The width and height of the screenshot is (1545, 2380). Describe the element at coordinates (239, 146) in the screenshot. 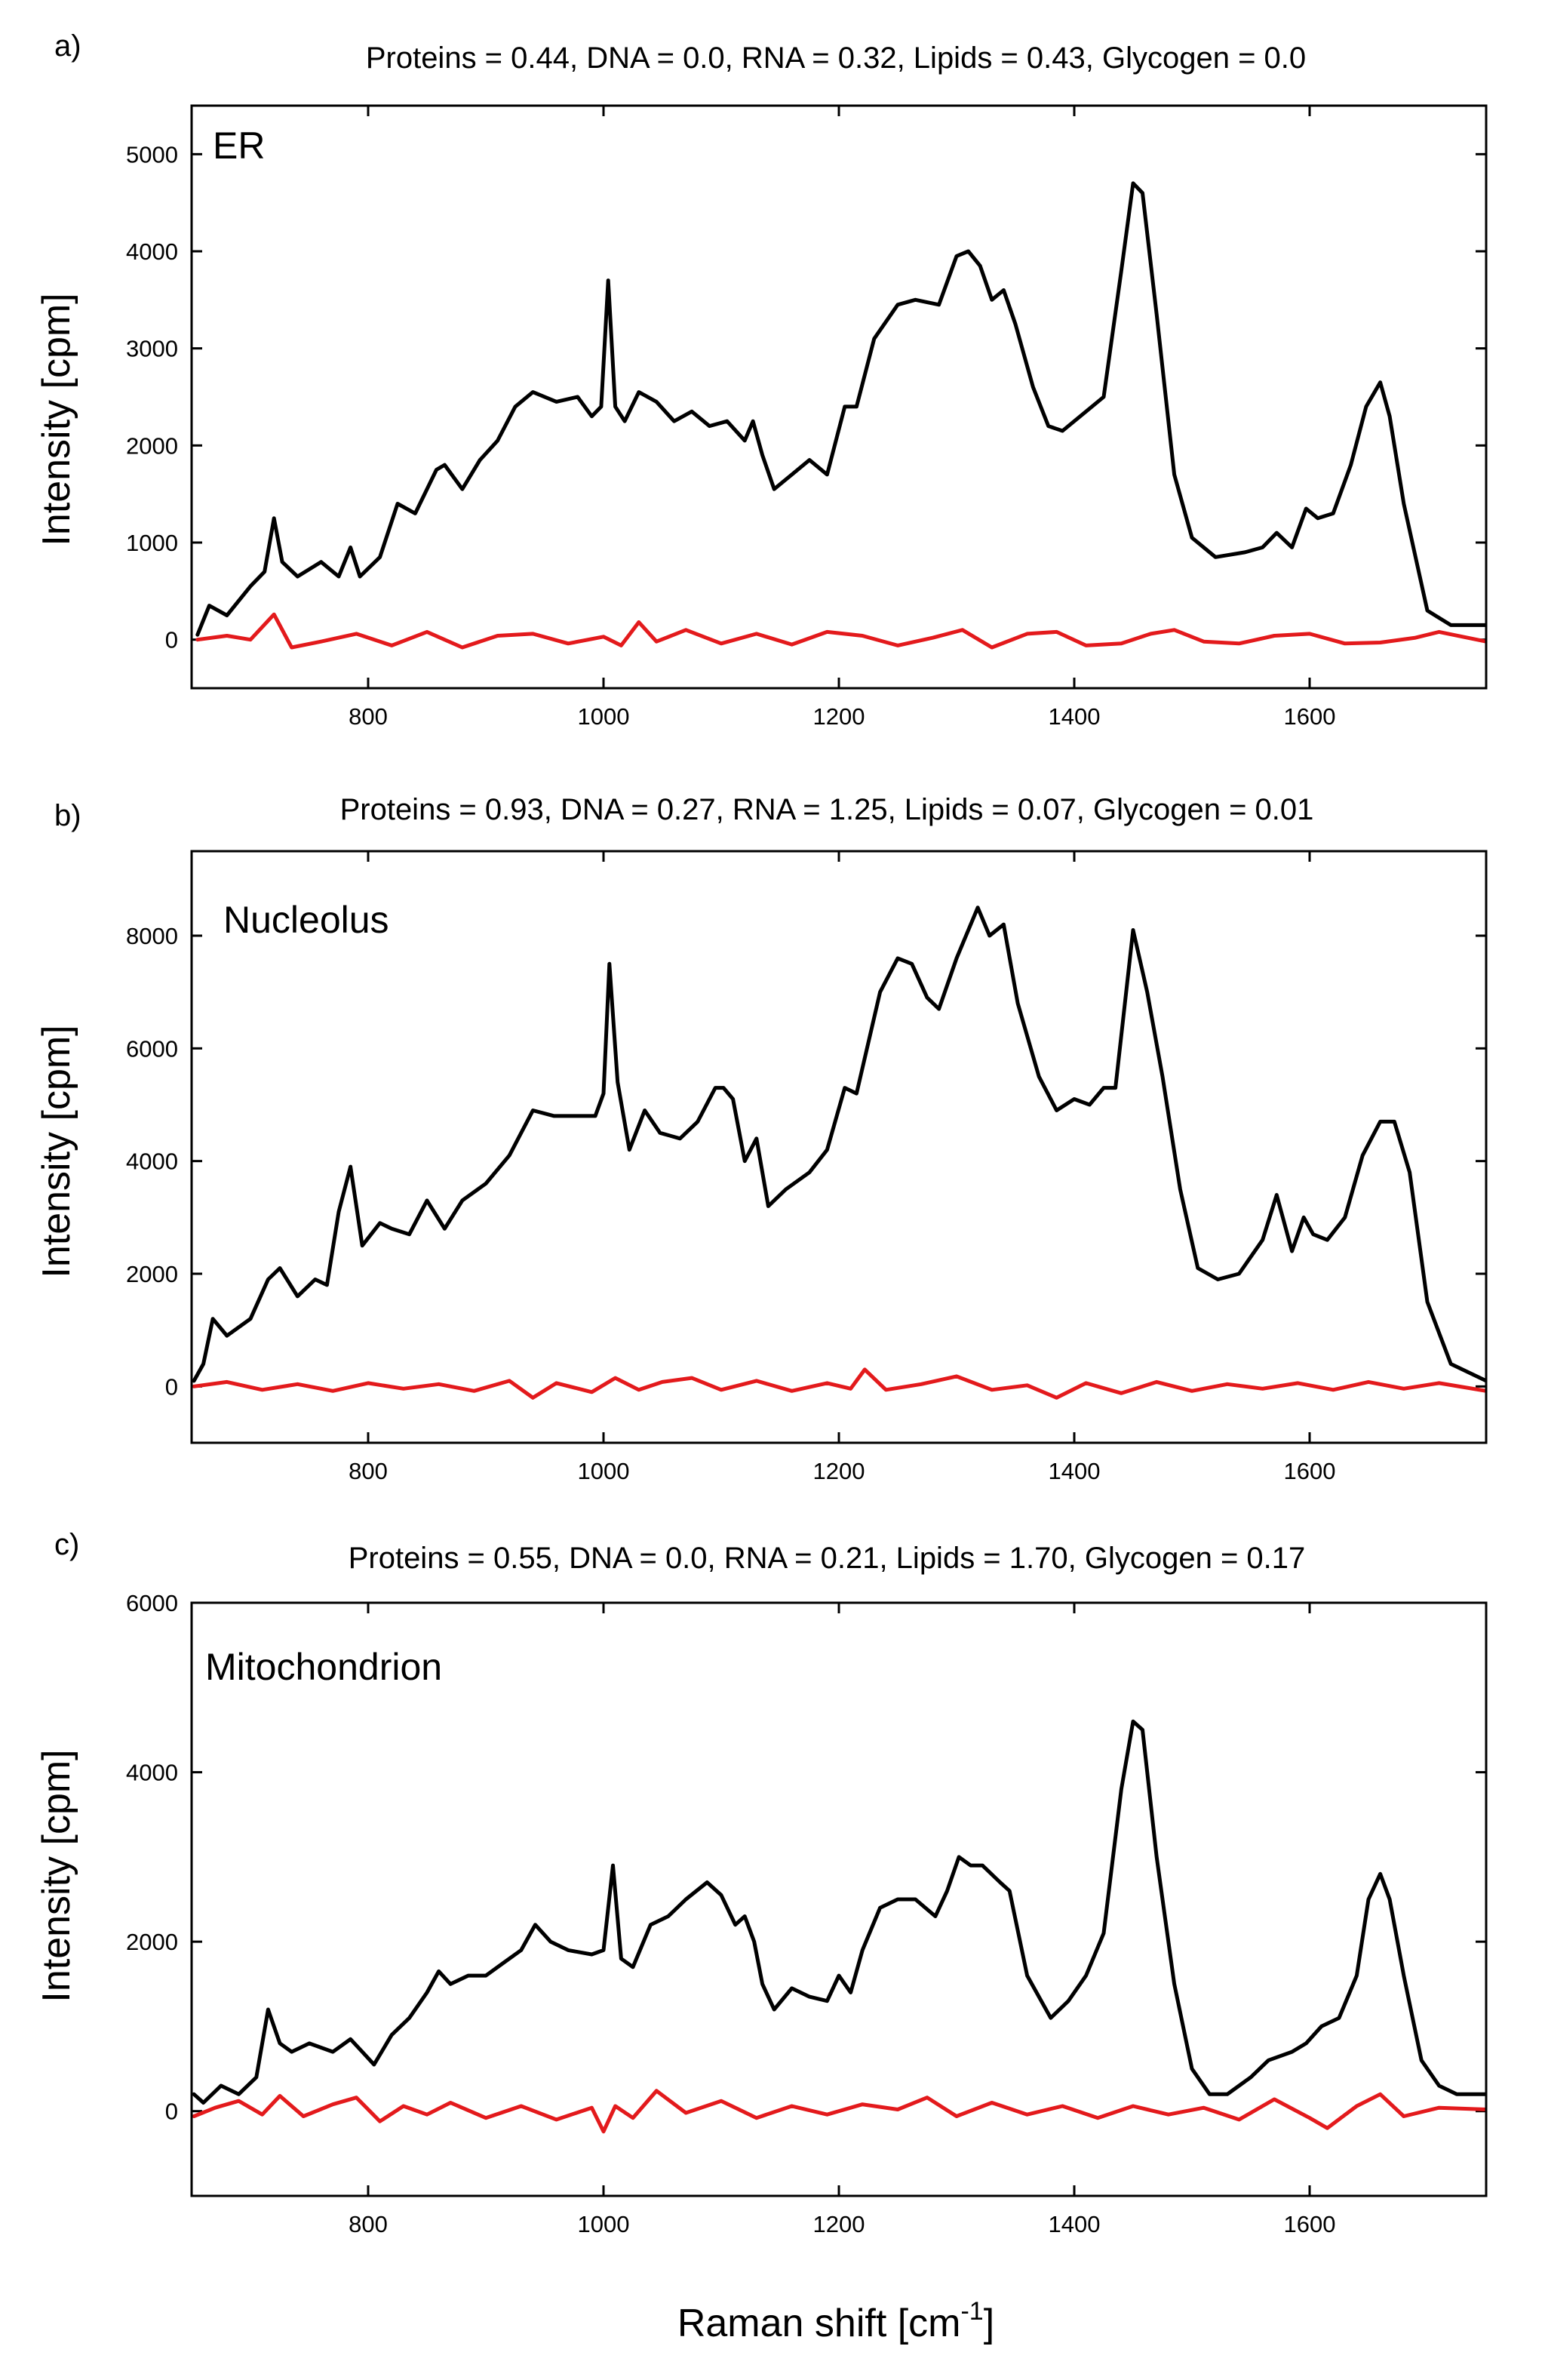

I see `inside-label: ER` at that location.